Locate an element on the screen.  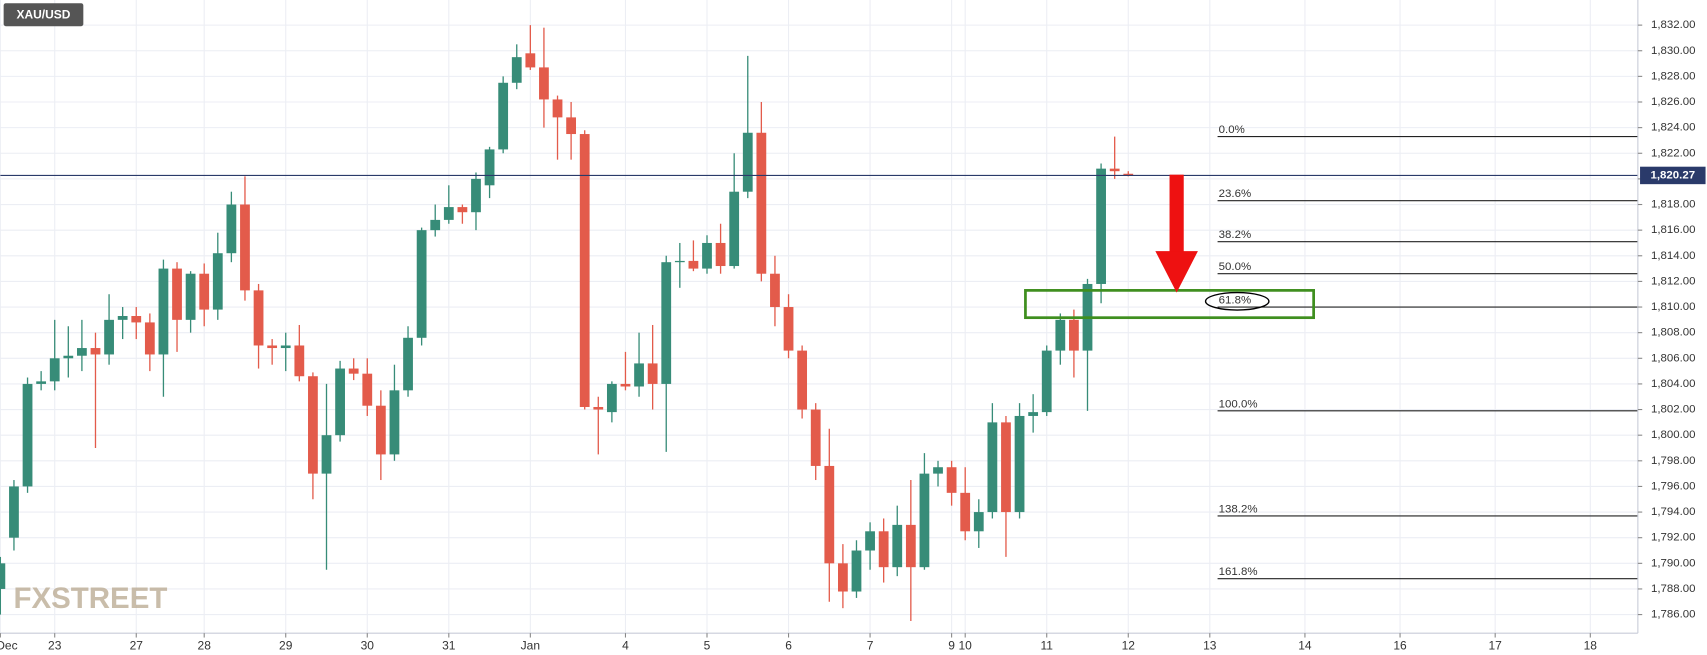
x-tick-label: 7 is located at coordinates (870, 645).